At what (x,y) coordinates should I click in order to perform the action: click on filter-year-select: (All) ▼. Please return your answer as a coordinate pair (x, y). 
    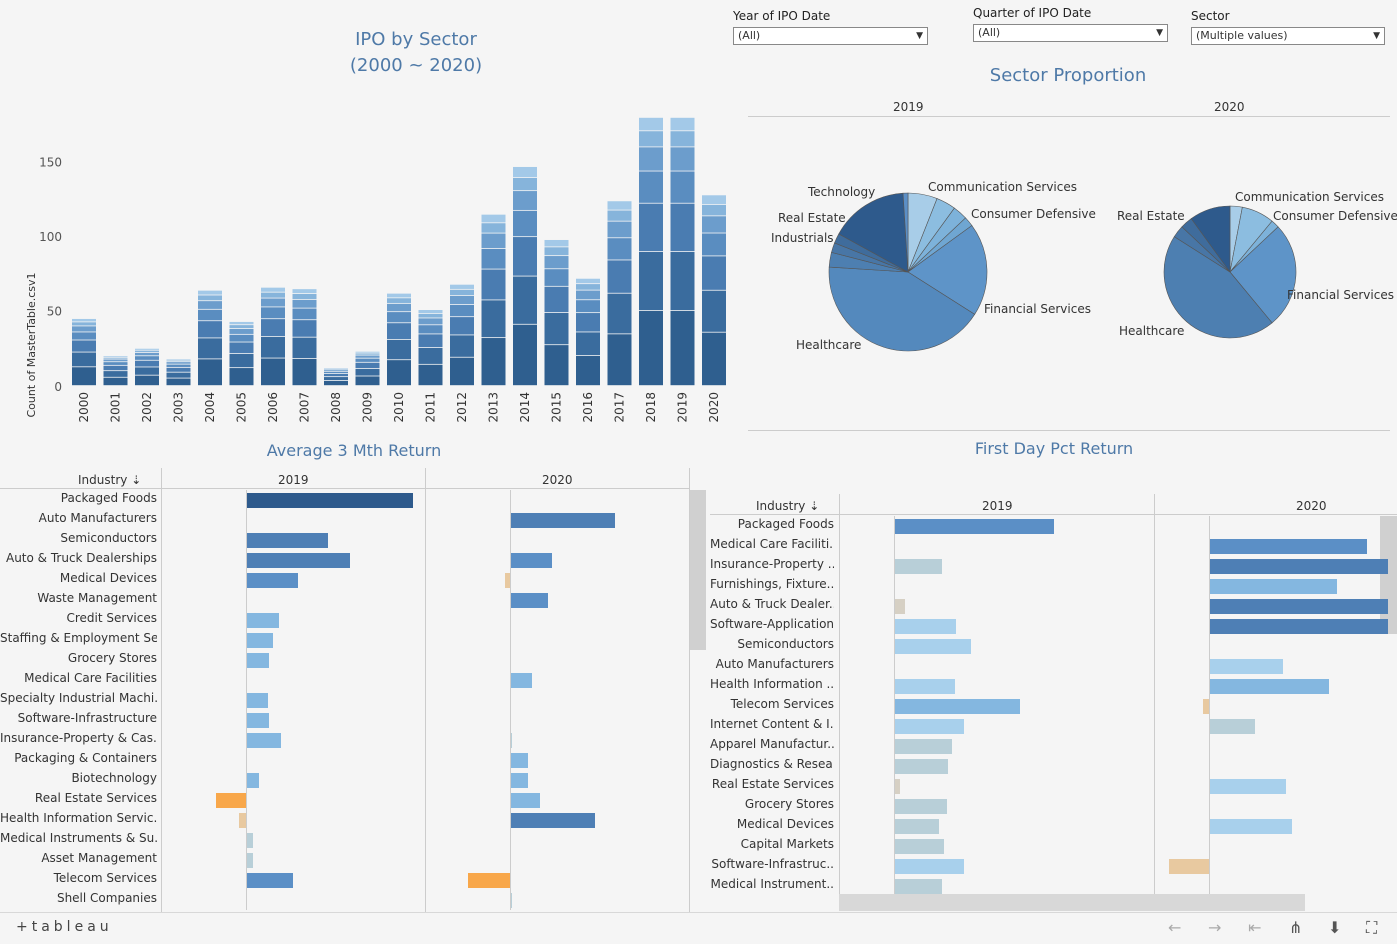
    Looking at the image, I should click on (830, 36).